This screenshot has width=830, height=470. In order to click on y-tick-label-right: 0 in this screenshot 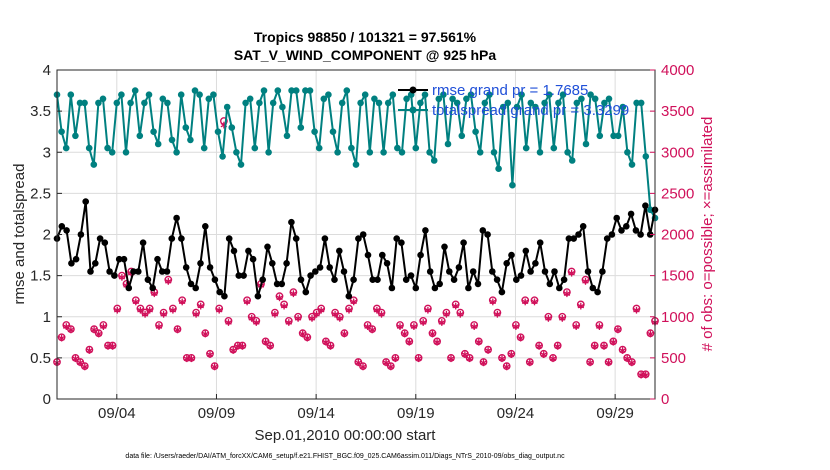, I will do `click(665, 399)`.